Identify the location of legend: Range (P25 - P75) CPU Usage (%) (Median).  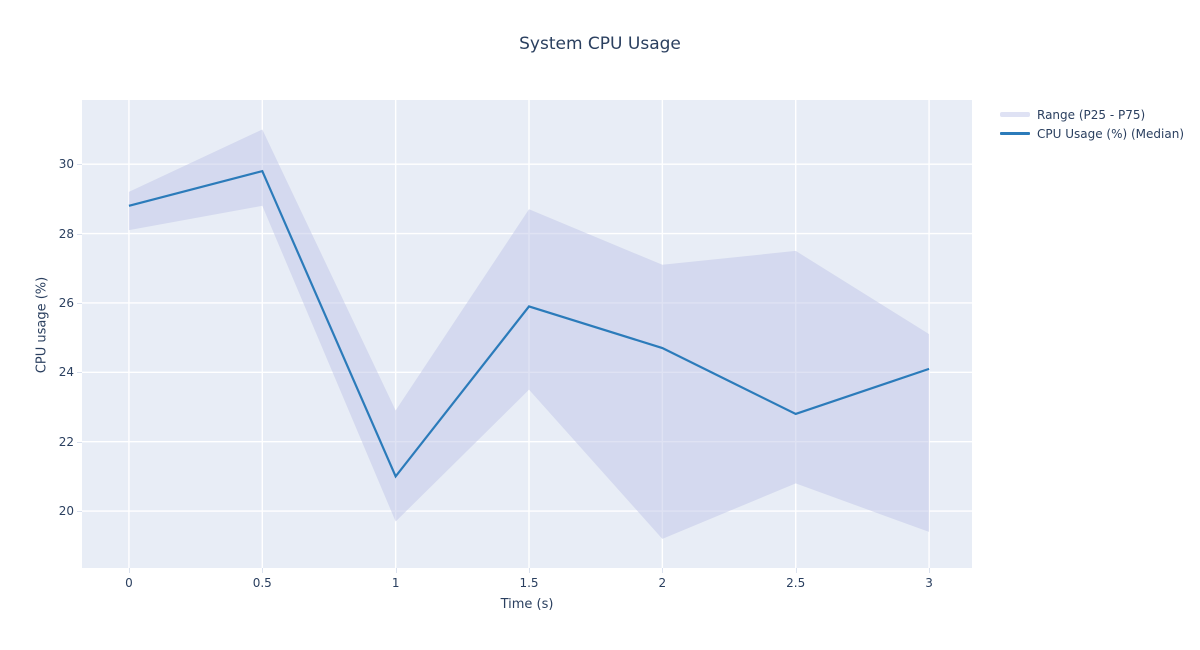
(1092, 124).